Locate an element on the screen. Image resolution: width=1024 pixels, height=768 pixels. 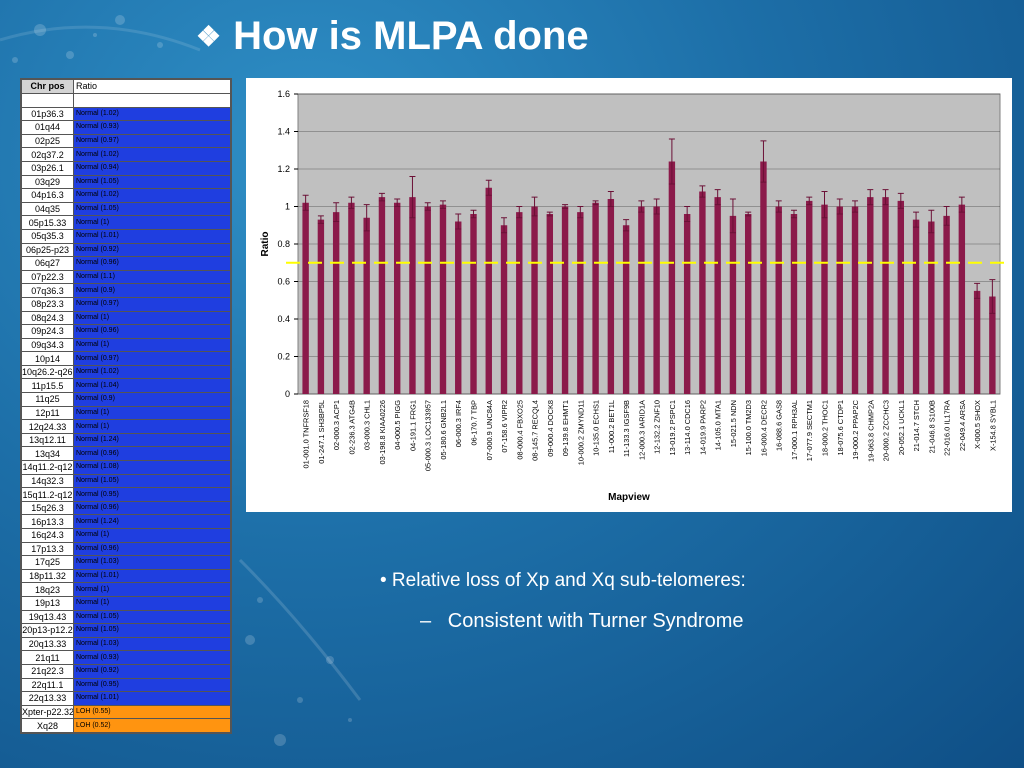
ratio-cell: Normal (1.02) is located at coordinates (152, 114).